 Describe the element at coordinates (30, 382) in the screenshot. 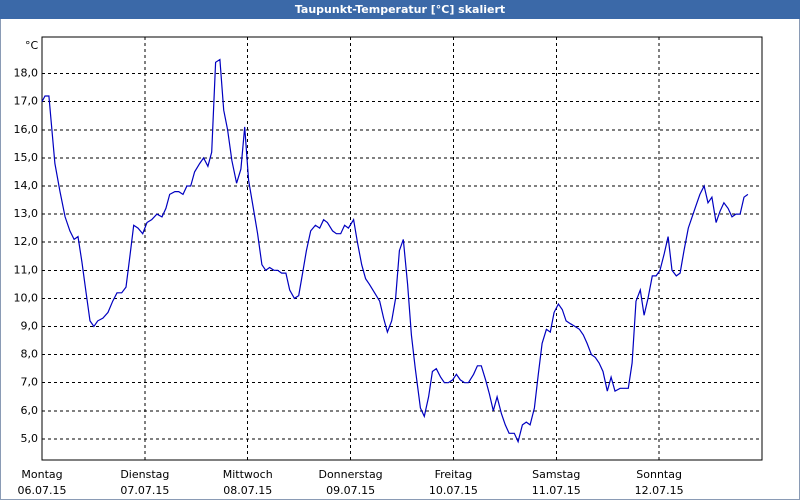

I see `y-tick-label: 7,0` at that location.